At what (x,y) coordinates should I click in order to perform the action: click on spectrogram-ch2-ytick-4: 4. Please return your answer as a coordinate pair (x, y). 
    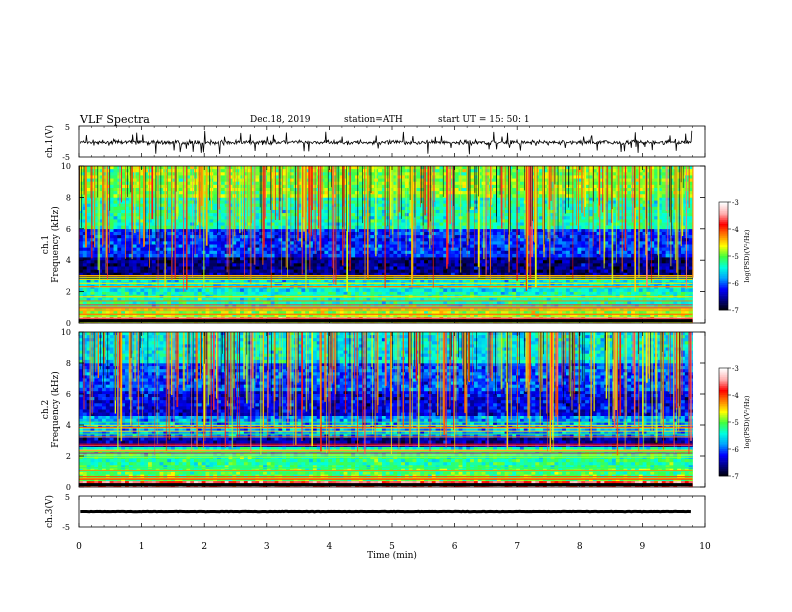
    Looking at the image, I should click on (68, 425).